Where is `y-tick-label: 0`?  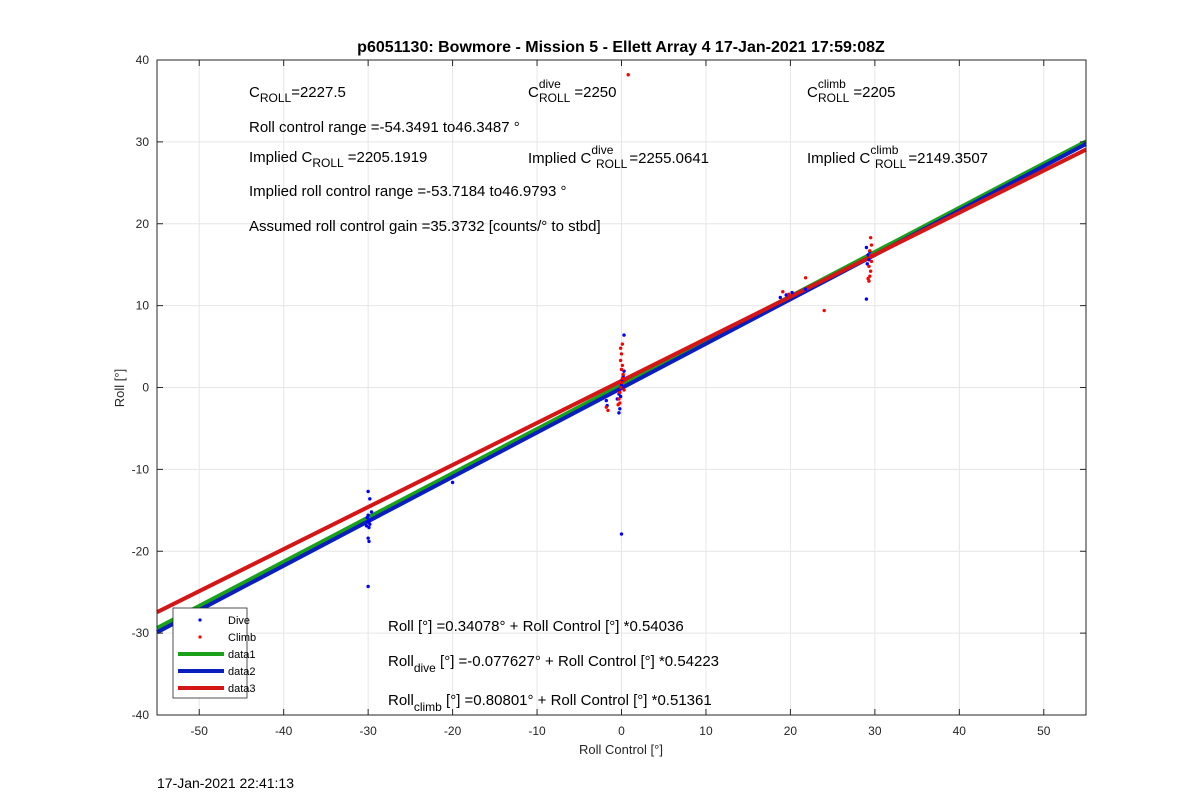 y-tick-label: 0 is located at coordinates (145, 388).